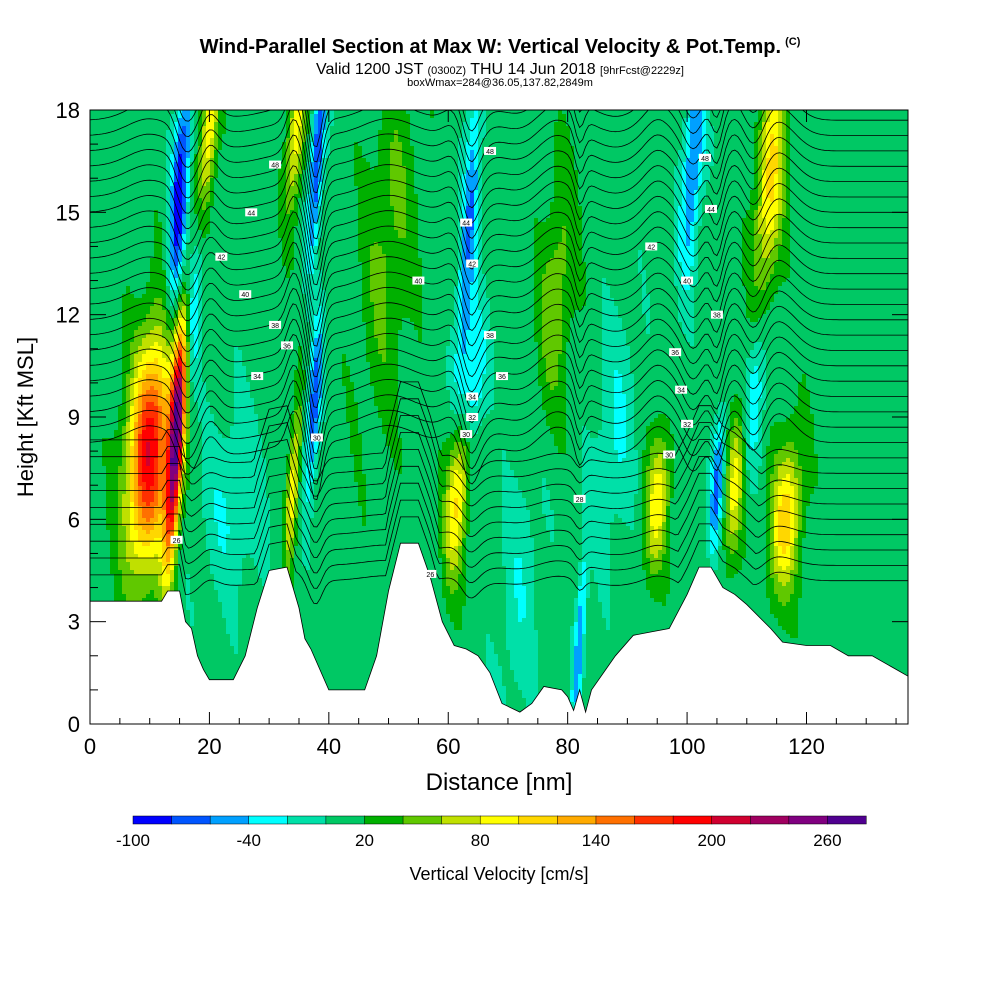 The width and height of the screenshot is (1000, 1000). I want to click on colorbar-tick-label: -100, so click(133, 840).